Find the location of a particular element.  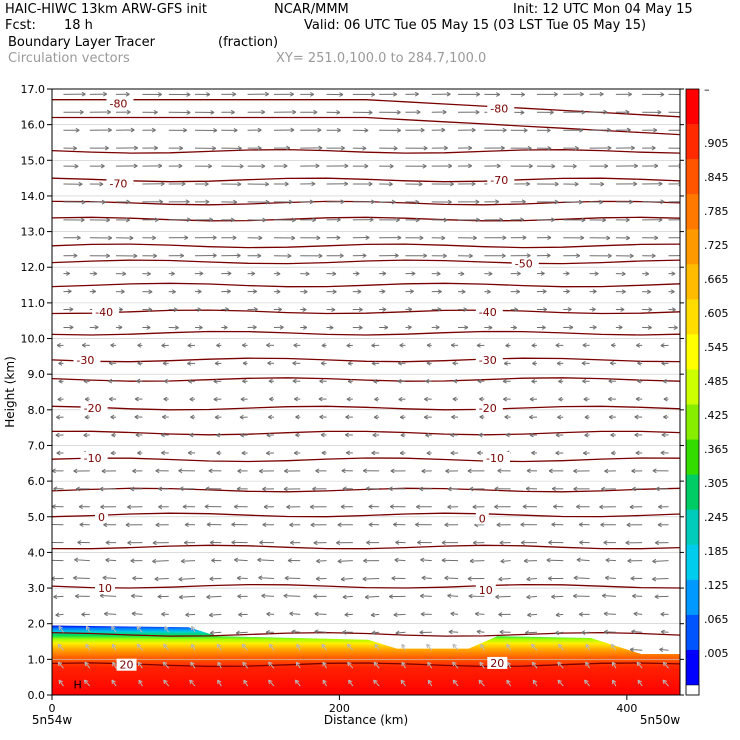

contour-label: 0 is located at coordinates (482, 519).